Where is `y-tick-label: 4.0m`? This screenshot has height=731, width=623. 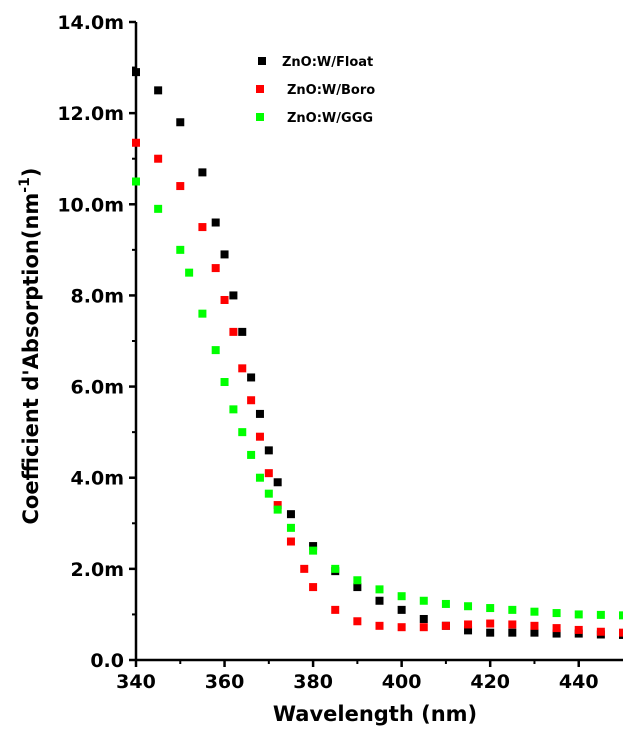 y-tick-label: 4.0m is located at coordinates (97, 479).